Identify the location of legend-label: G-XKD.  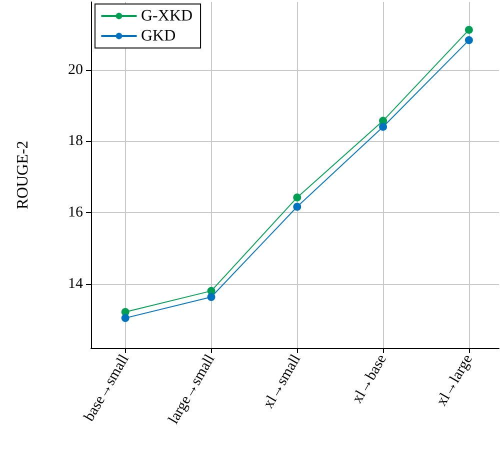
(167, 16).